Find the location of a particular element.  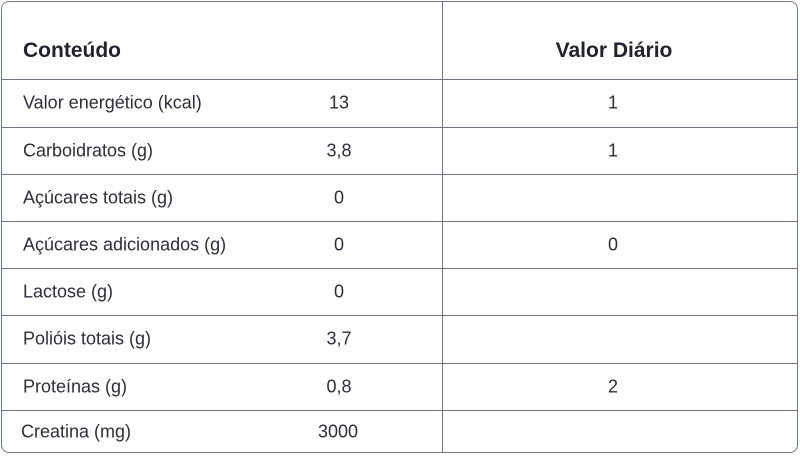

nutrient-name: Proteínas (g) is located at coordinates (75, 386).